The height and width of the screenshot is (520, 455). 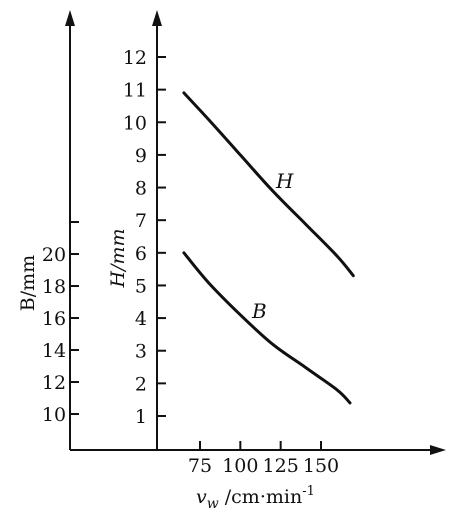 I want to click on right-axis-tick-label: 8, so click(x=141, y=189).